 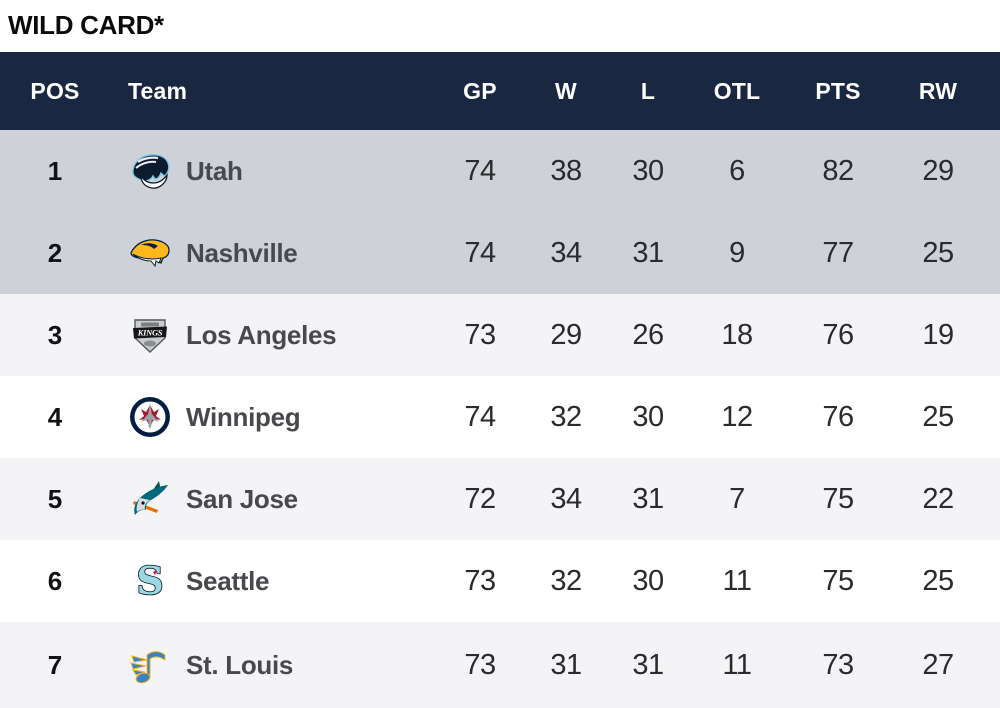 I want to click on column-header-gp: GP, so click(x=480, y=90).